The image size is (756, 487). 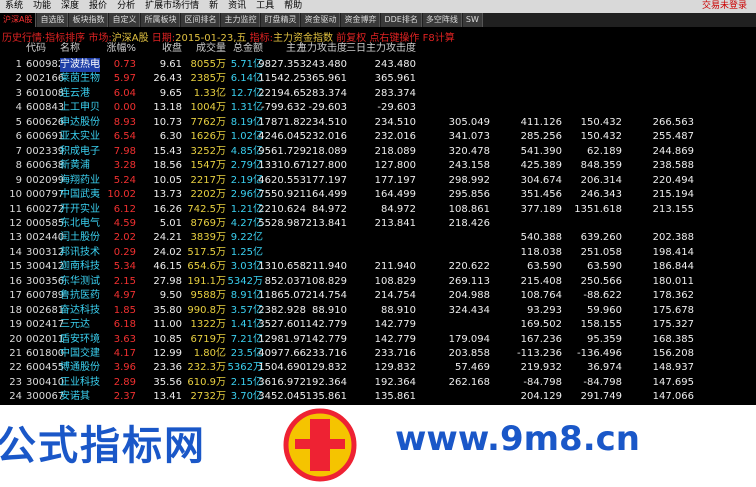 I want to click on column-header: 收盘, so click(x=172, y=48).